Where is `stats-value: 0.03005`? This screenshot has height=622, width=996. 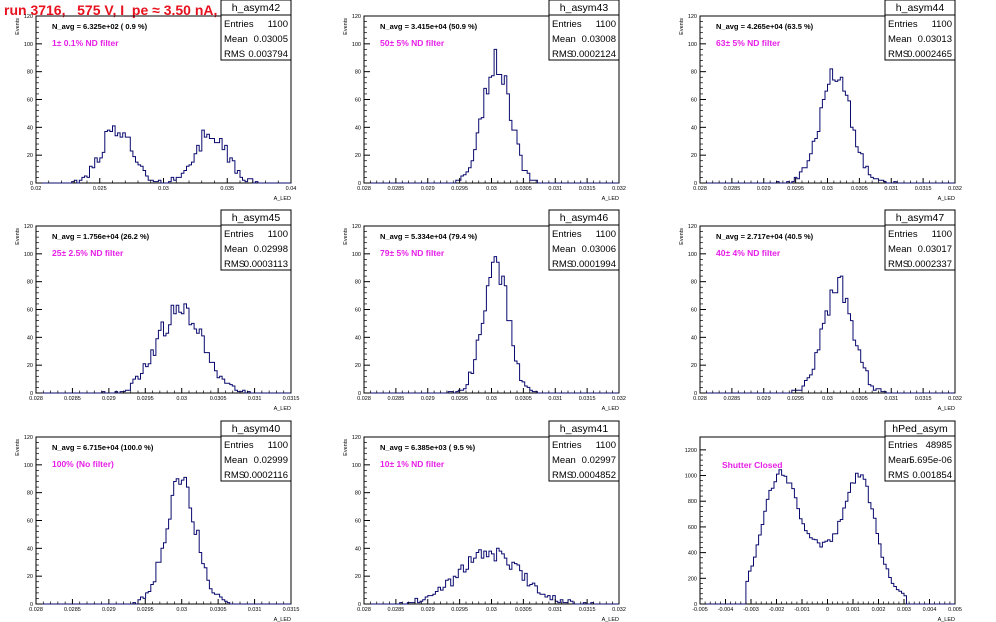 stats-value: 0.03005 is located at coordinates (271, 39).